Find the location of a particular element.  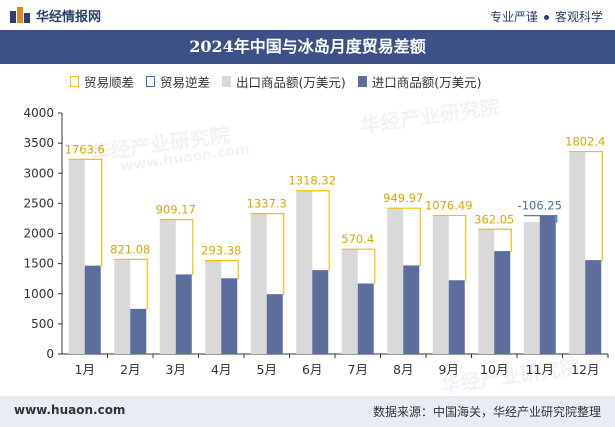

balance-label: 1337.3 is located at coordinates (267, 204).